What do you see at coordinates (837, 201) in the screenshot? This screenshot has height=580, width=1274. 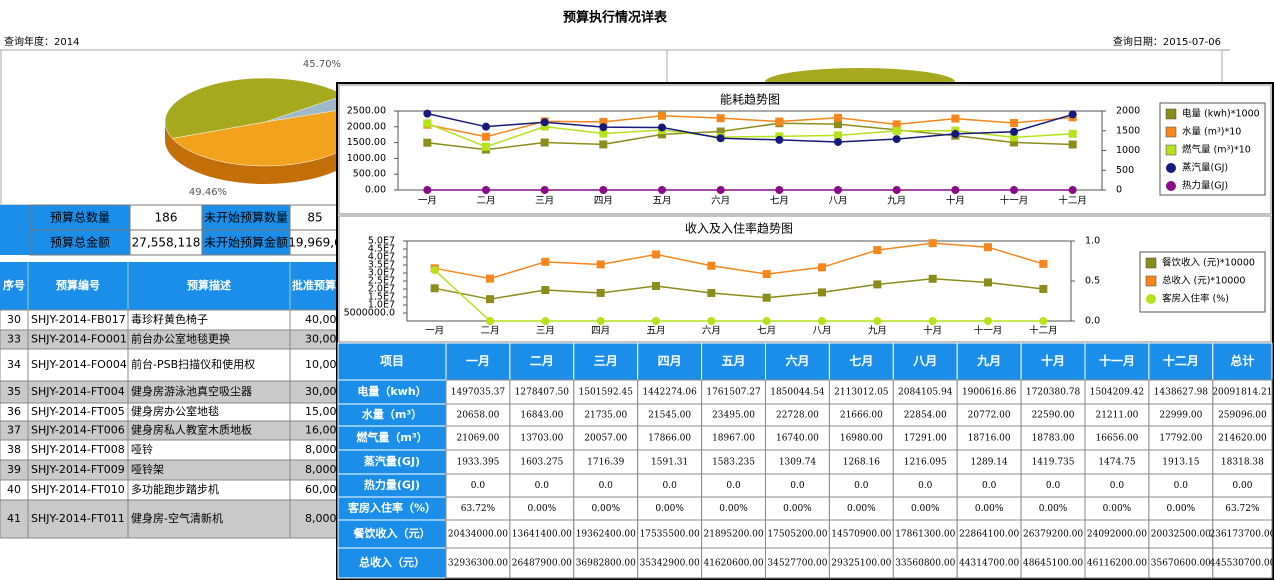 I see `x-tick-label: 八月` at bounding box center [837, 201].